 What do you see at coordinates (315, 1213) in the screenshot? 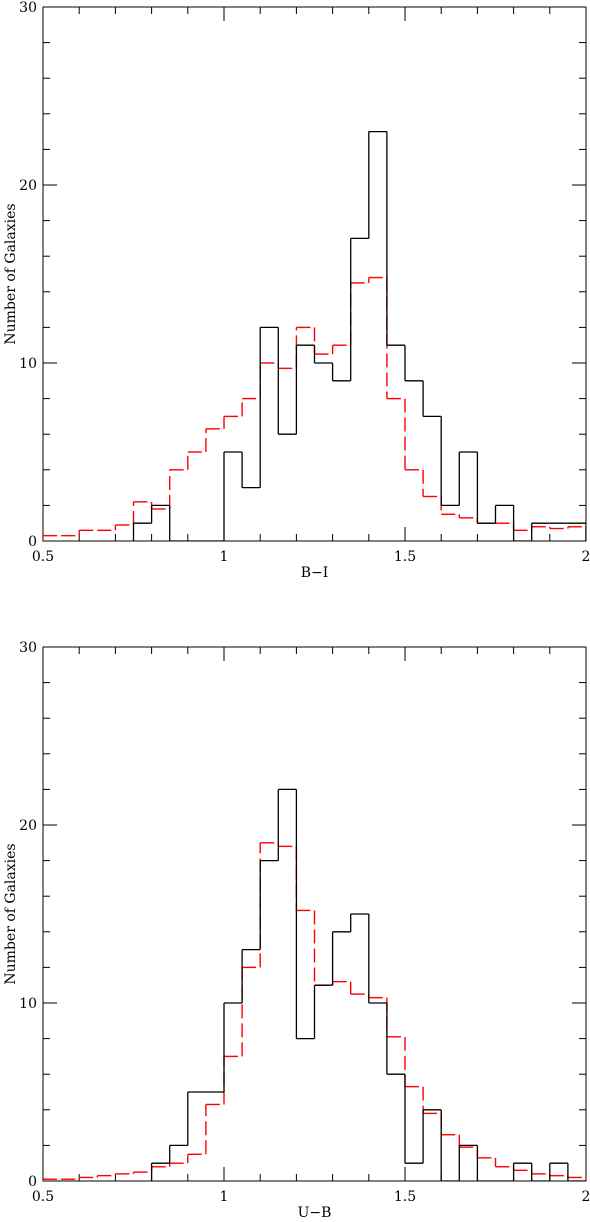
I see `x-axis-label: U−B` at bounding box center [315, 1213].